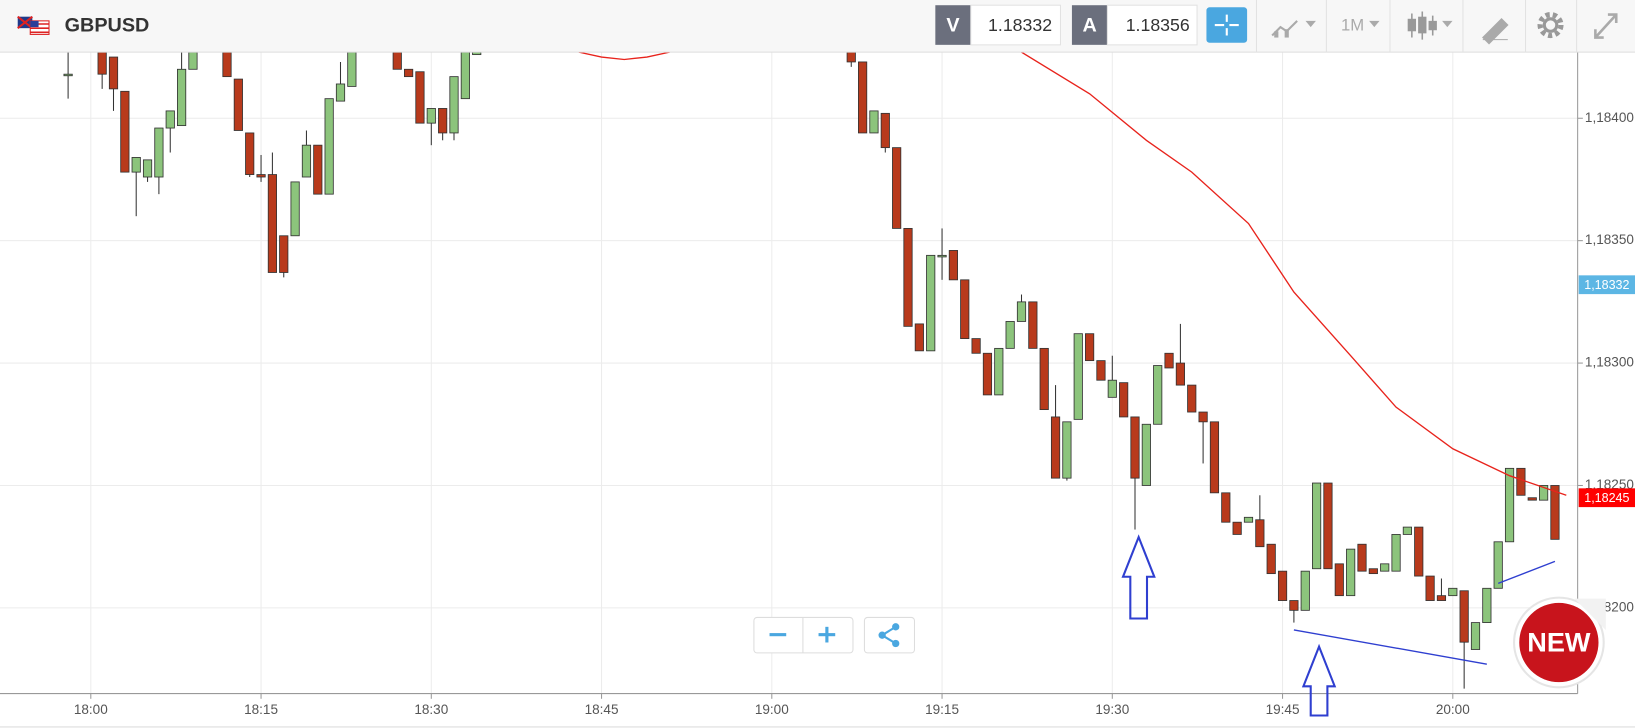 This screenshot has width=1635, height=728. What do you see at coordinates (1138, 577) in the screenshot?
I see `annotation-arrow` at bounding box center [1138, 577].